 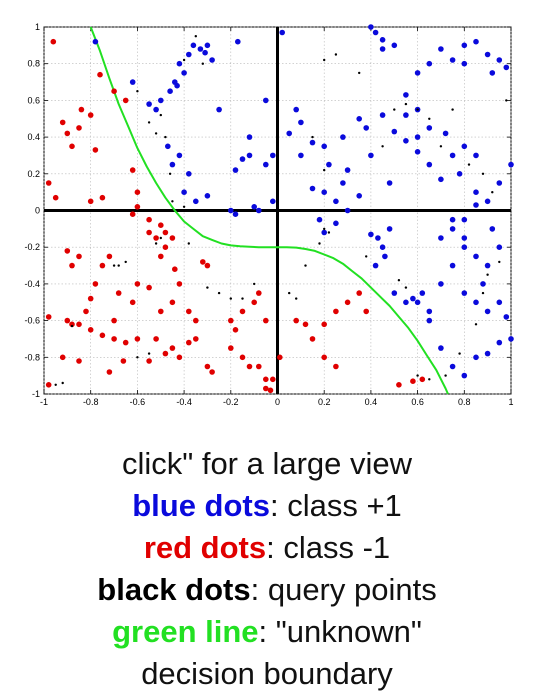 What do you see at coordinates (267, 674) in the screenshot?
I see `caption-line-6: decision boundary` at bounding box center [267, 674].